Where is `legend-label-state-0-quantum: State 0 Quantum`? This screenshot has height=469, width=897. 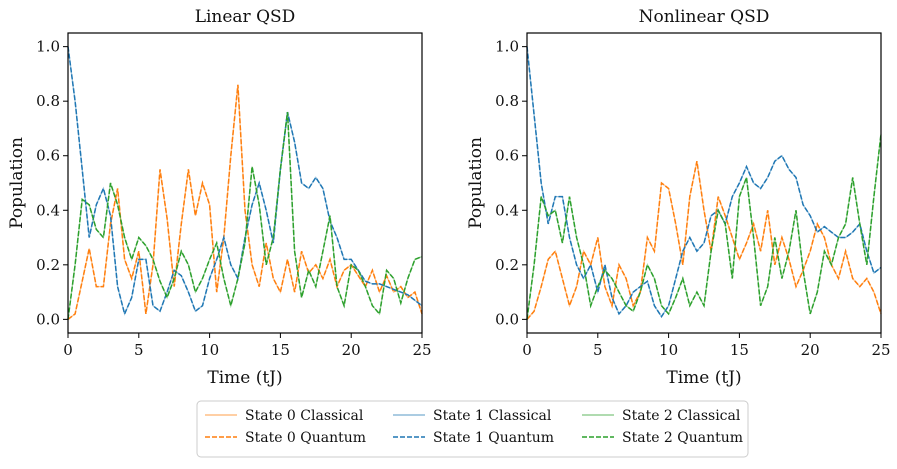 legend-label-state-0-quantum: State 0 Quantum is located at coordinates (305, 438).